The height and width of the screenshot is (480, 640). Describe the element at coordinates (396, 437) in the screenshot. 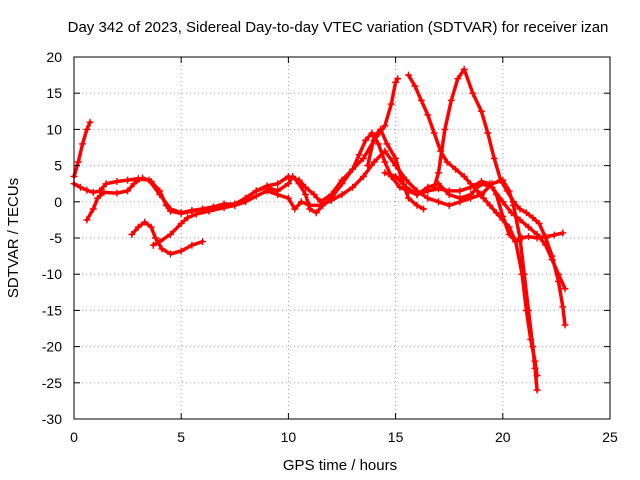

I see `x-tick-label: 15` at that location.